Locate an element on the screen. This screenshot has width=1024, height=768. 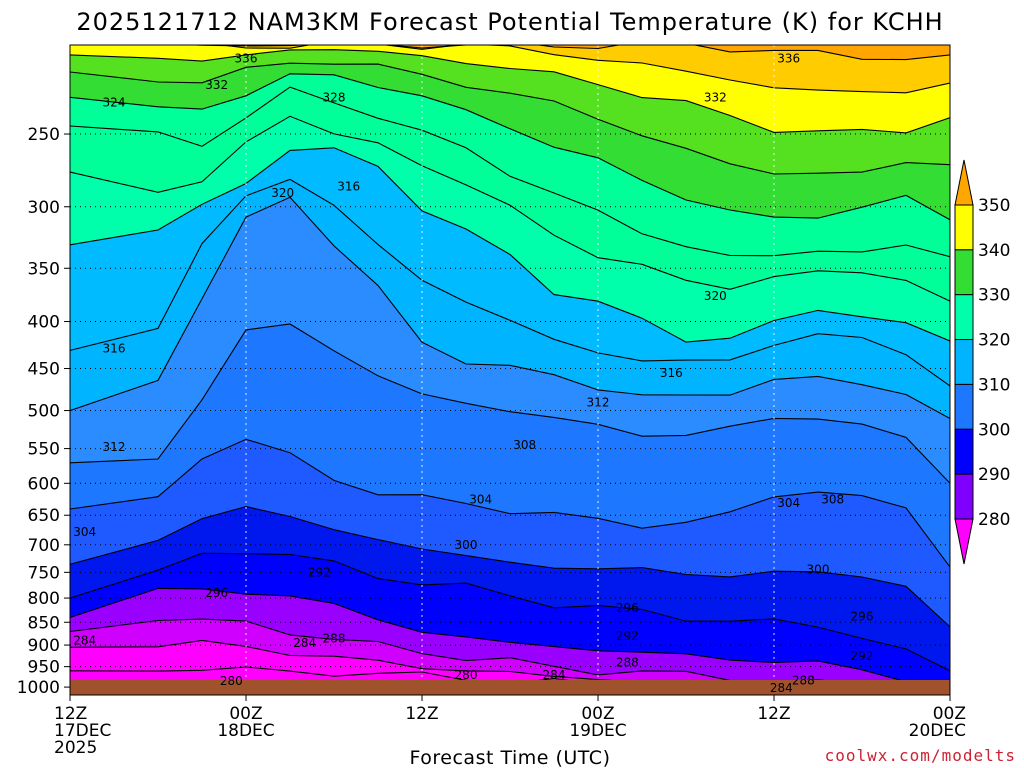
contour-label: 320 is located at coordinates (715, 296).